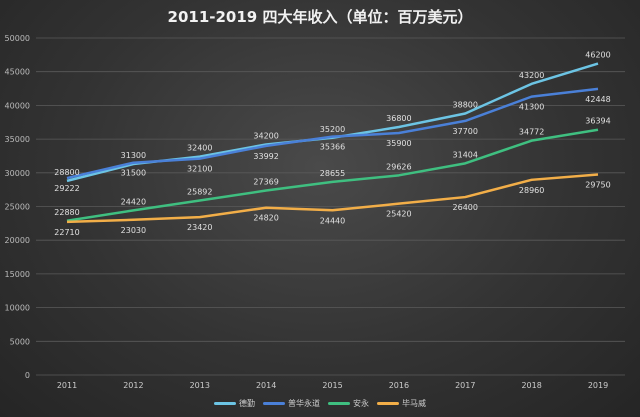 This screenshot has width=640, height=417. I want to click on y-tick-label: 25000, so click(17, 207).